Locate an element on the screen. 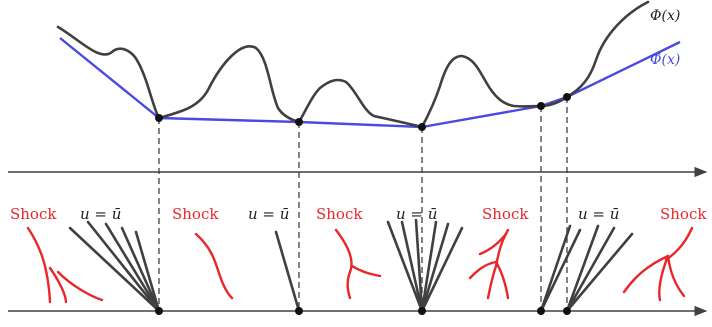 The image size is (712, 327). shock-curve-5c is located at coordinates (676, 276).